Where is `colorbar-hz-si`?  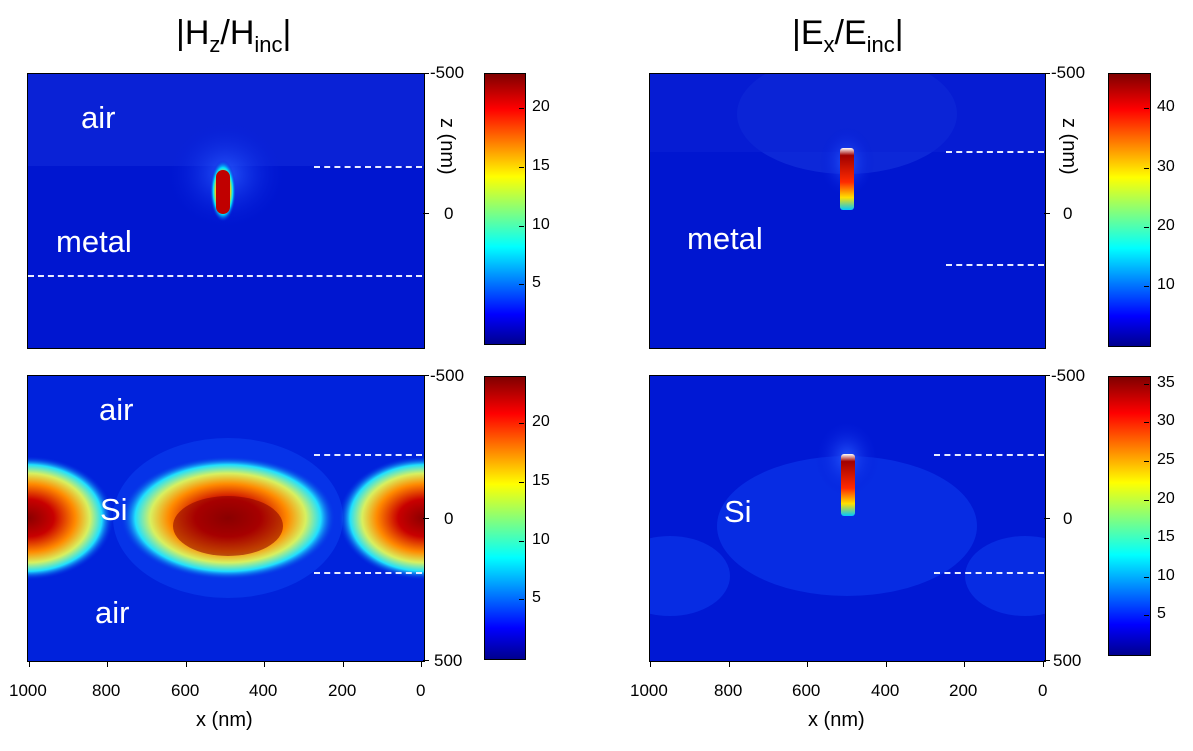 colorbar-hz-si is located at coordinates (505, 518).